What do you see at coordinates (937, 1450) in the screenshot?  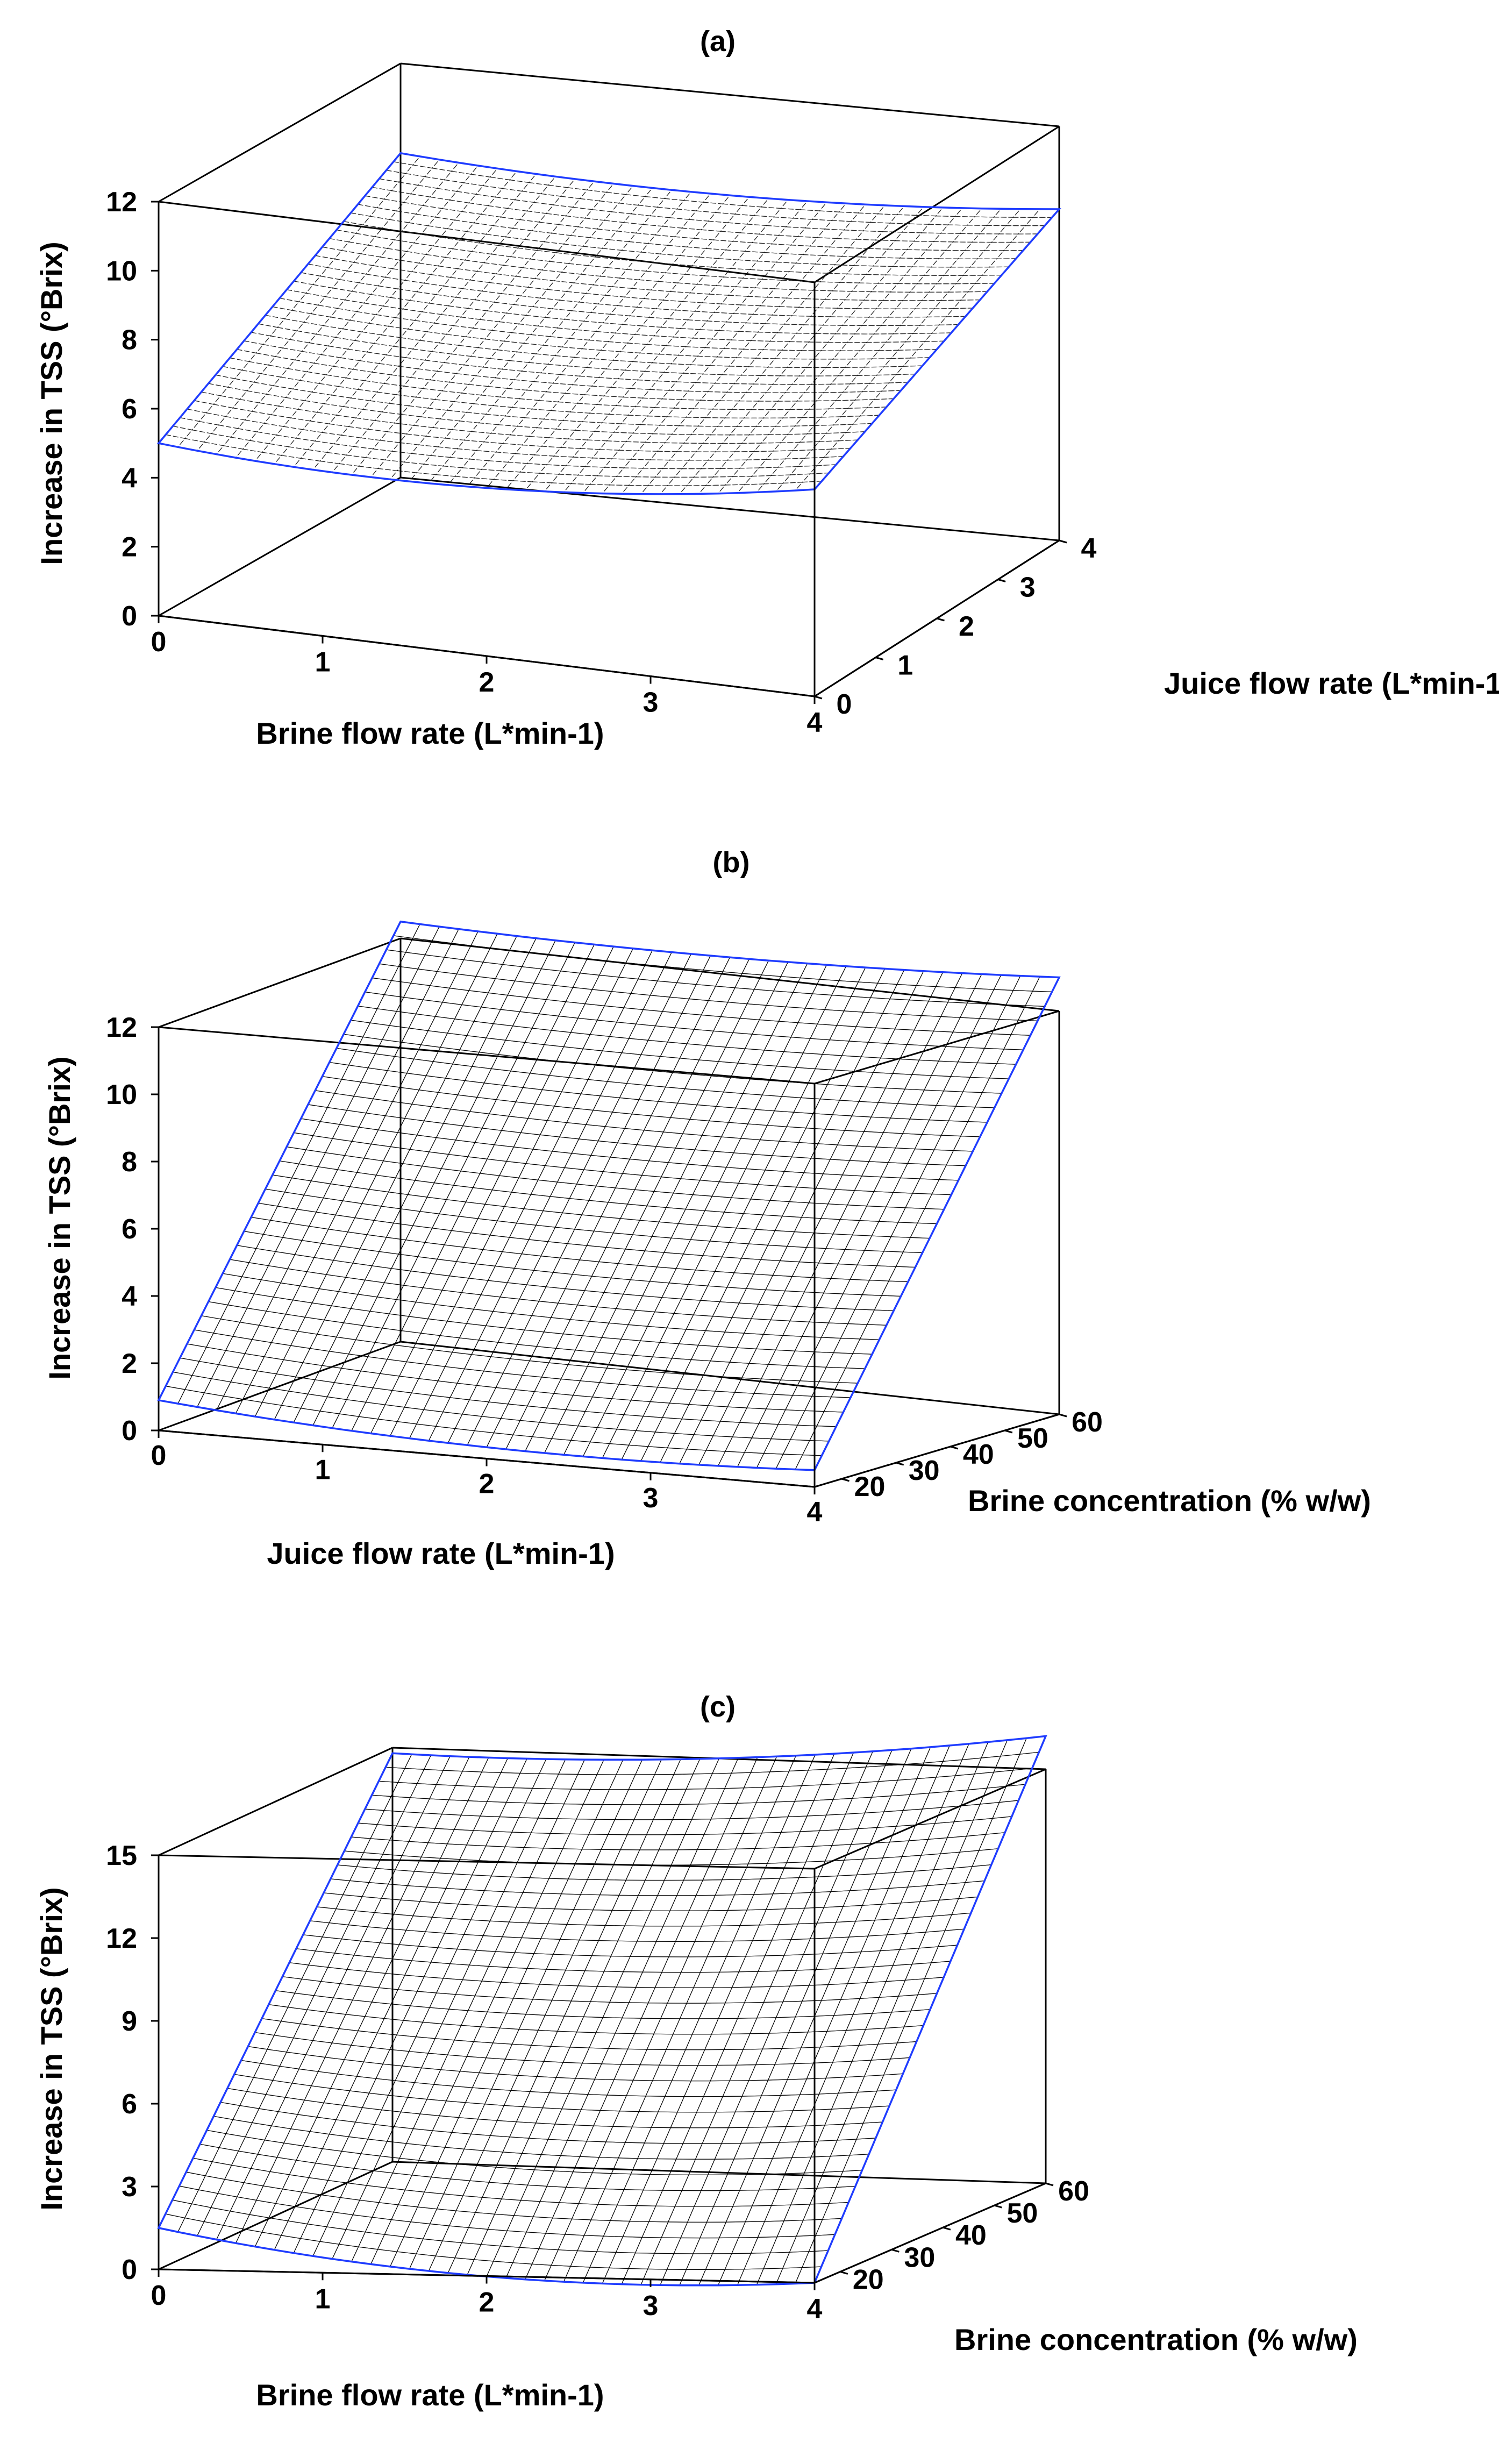 I see `box-front-edge` at bounding box center [937, 1450].